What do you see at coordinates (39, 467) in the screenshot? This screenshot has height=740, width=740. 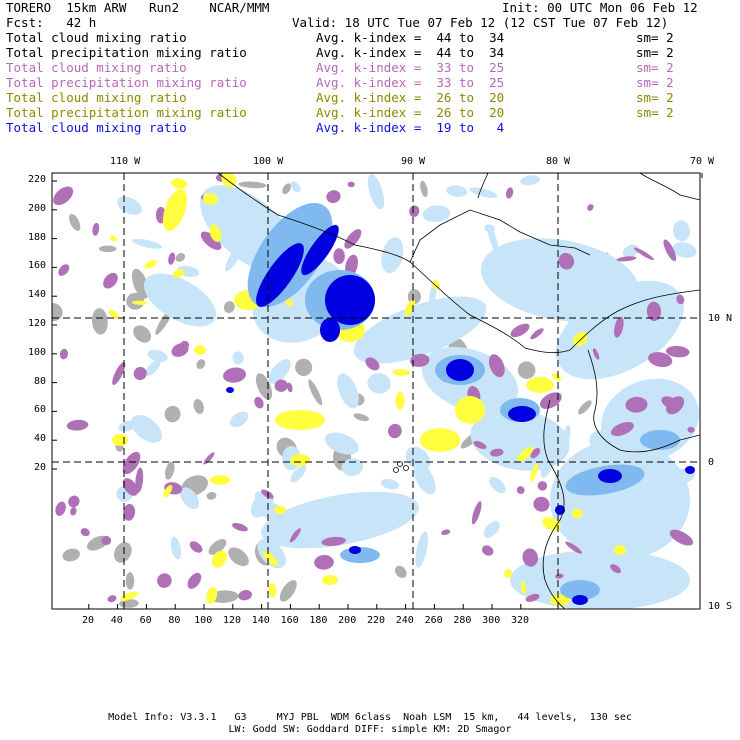 I see `y-tick: 20` at bounding box center [39, 467].